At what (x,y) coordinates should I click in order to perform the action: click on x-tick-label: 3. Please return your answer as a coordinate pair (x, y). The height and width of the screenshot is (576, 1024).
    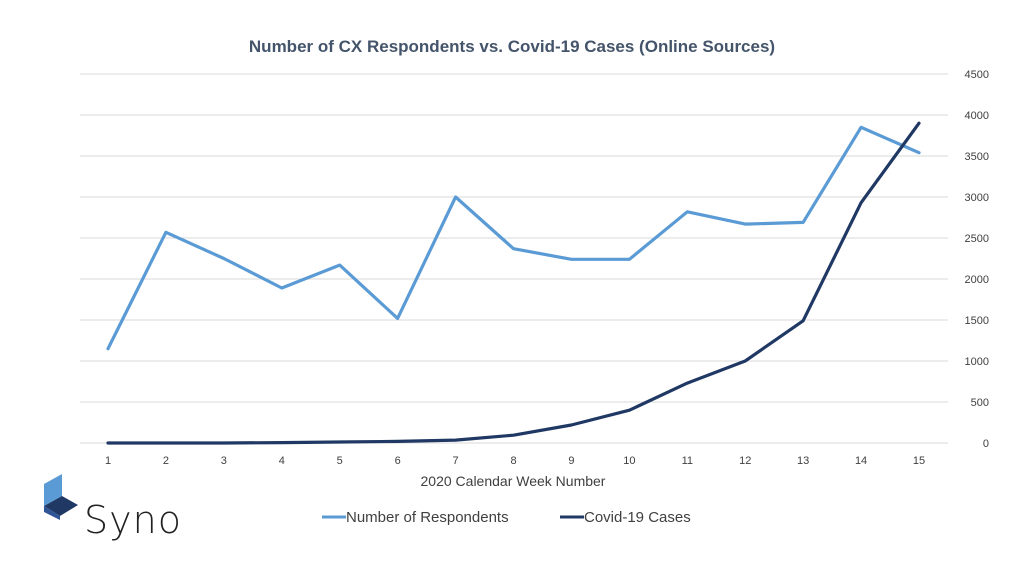
    Looking at the image, I should click on (224, 461).